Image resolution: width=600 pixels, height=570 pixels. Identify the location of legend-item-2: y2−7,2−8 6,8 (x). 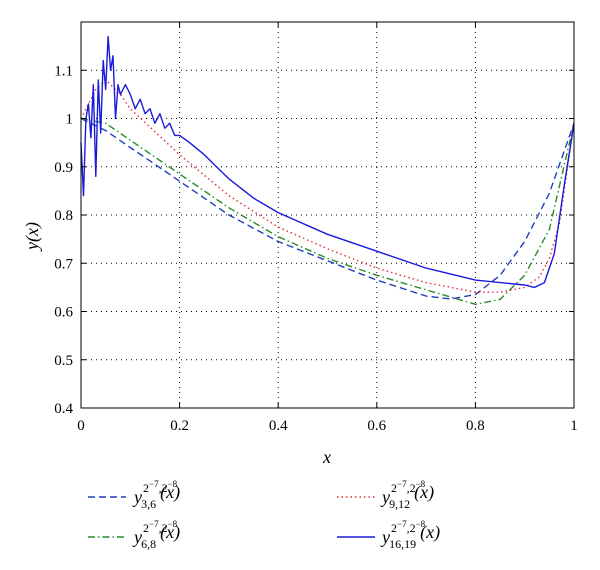
(134, 535).